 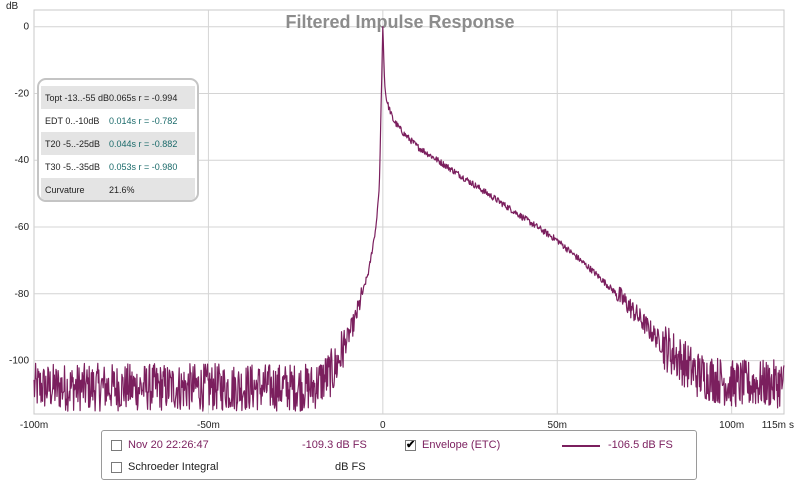 What do you see at coordinates (22, 93) in the screenshot?
I see `y-tick-label: -20` at bounding box center [22, 93].